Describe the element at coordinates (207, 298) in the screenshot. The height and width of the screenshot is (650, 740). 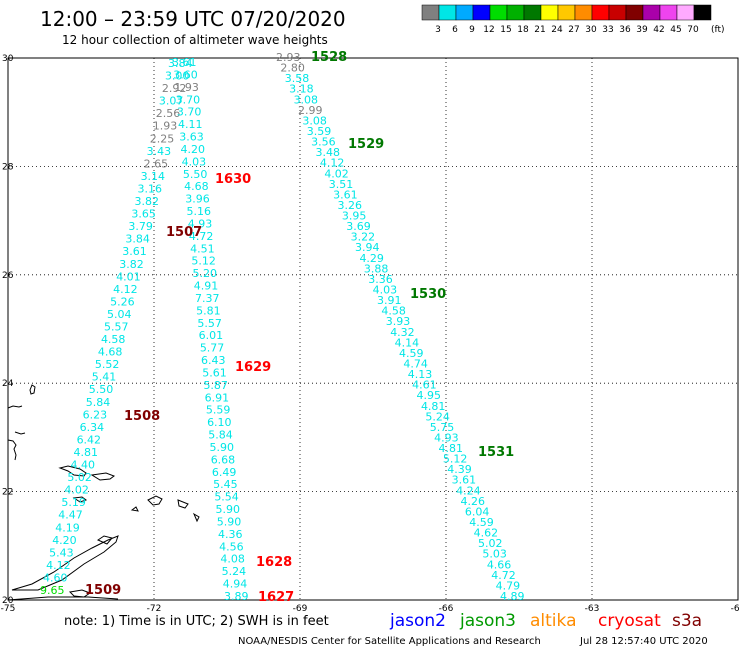
I see `swh-value: 7.37` at that location.